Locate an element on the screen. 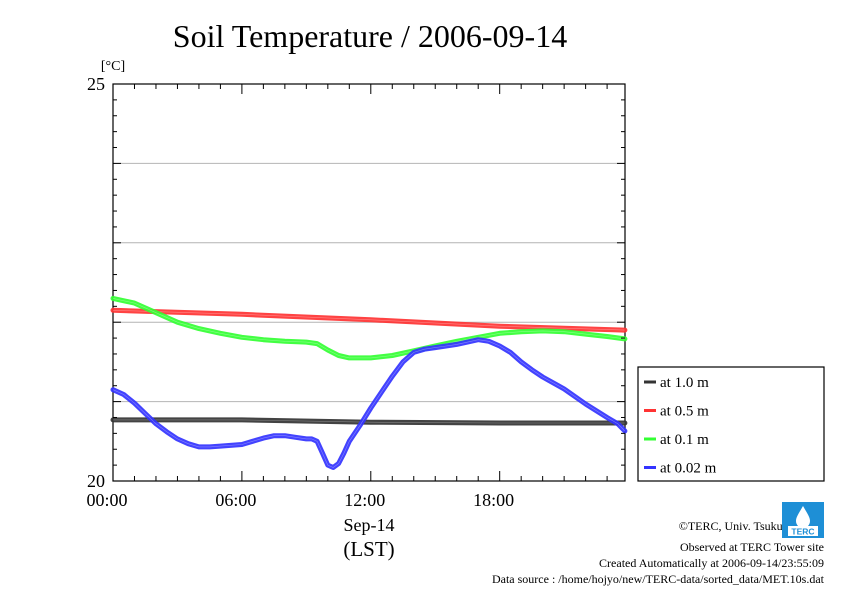 This screenshot has width=842, height=595. y-tick-label: 20 is located at coordinates (96, 481).